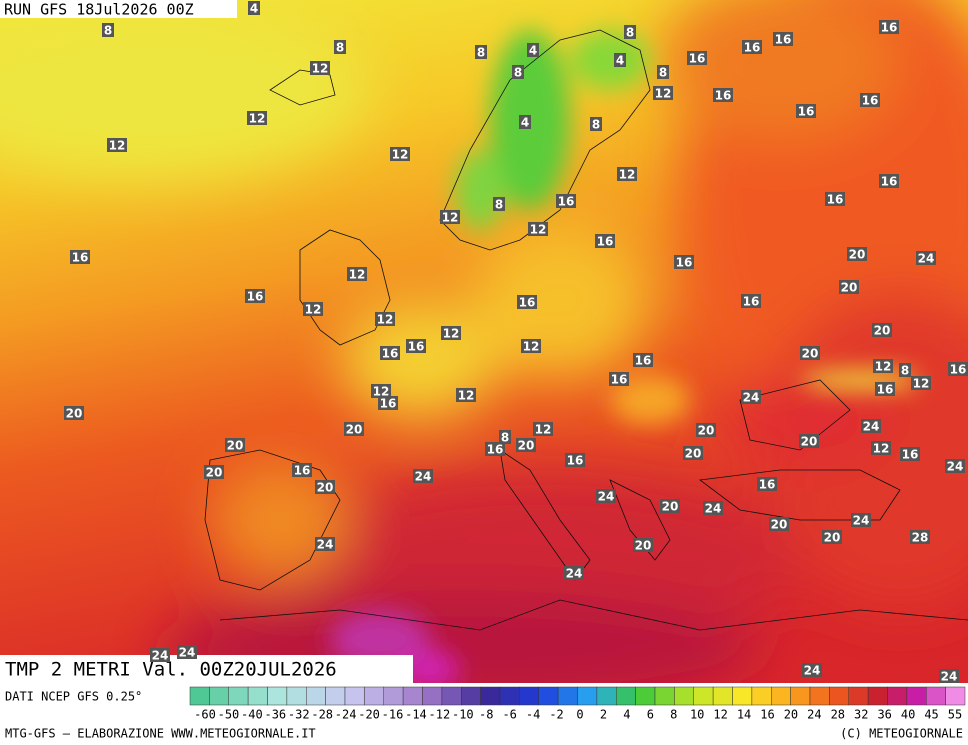  I want to click on legend-tick-label: -20, so click(369, 715).